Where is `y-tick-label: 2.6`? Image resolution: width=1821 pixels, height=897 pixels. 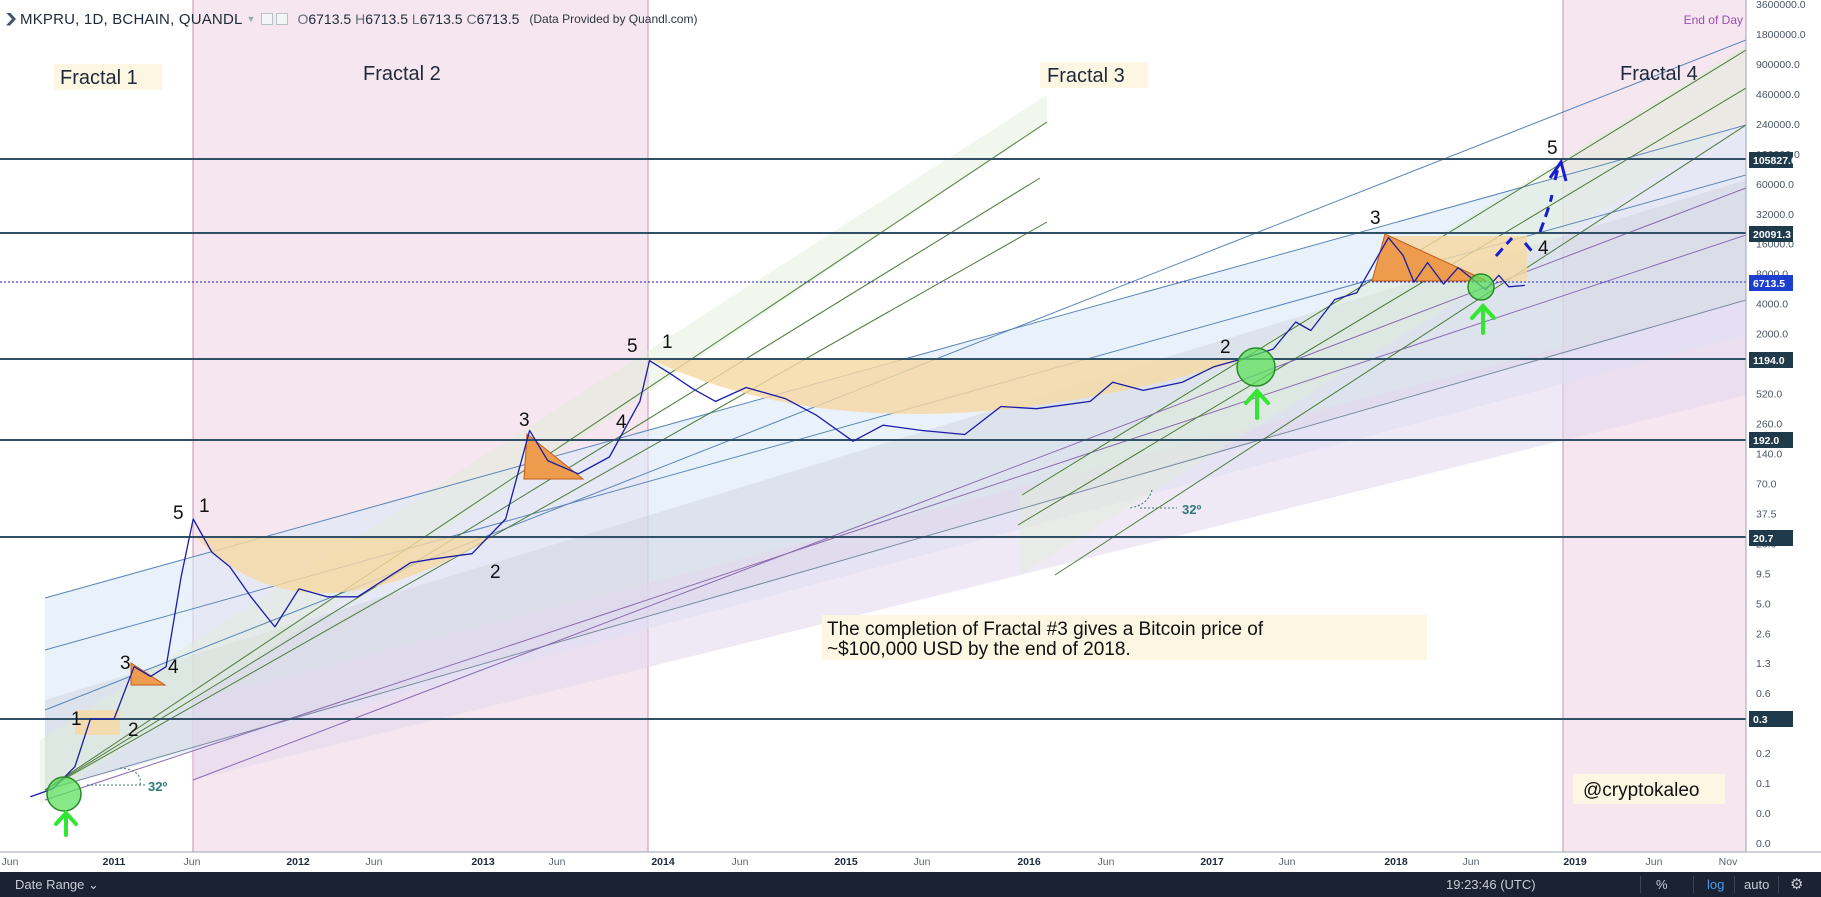 y-tick-label: 2.6 is located at coordinates (1763, 634).